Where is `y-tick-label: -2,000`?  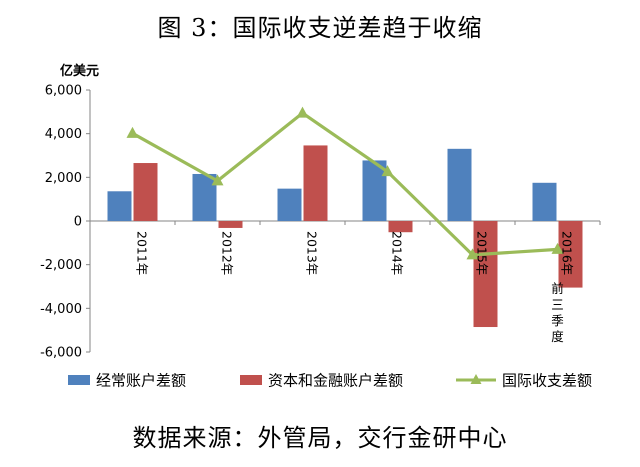 y-tick-label: -2,000 is located at coordinates (61, 265).